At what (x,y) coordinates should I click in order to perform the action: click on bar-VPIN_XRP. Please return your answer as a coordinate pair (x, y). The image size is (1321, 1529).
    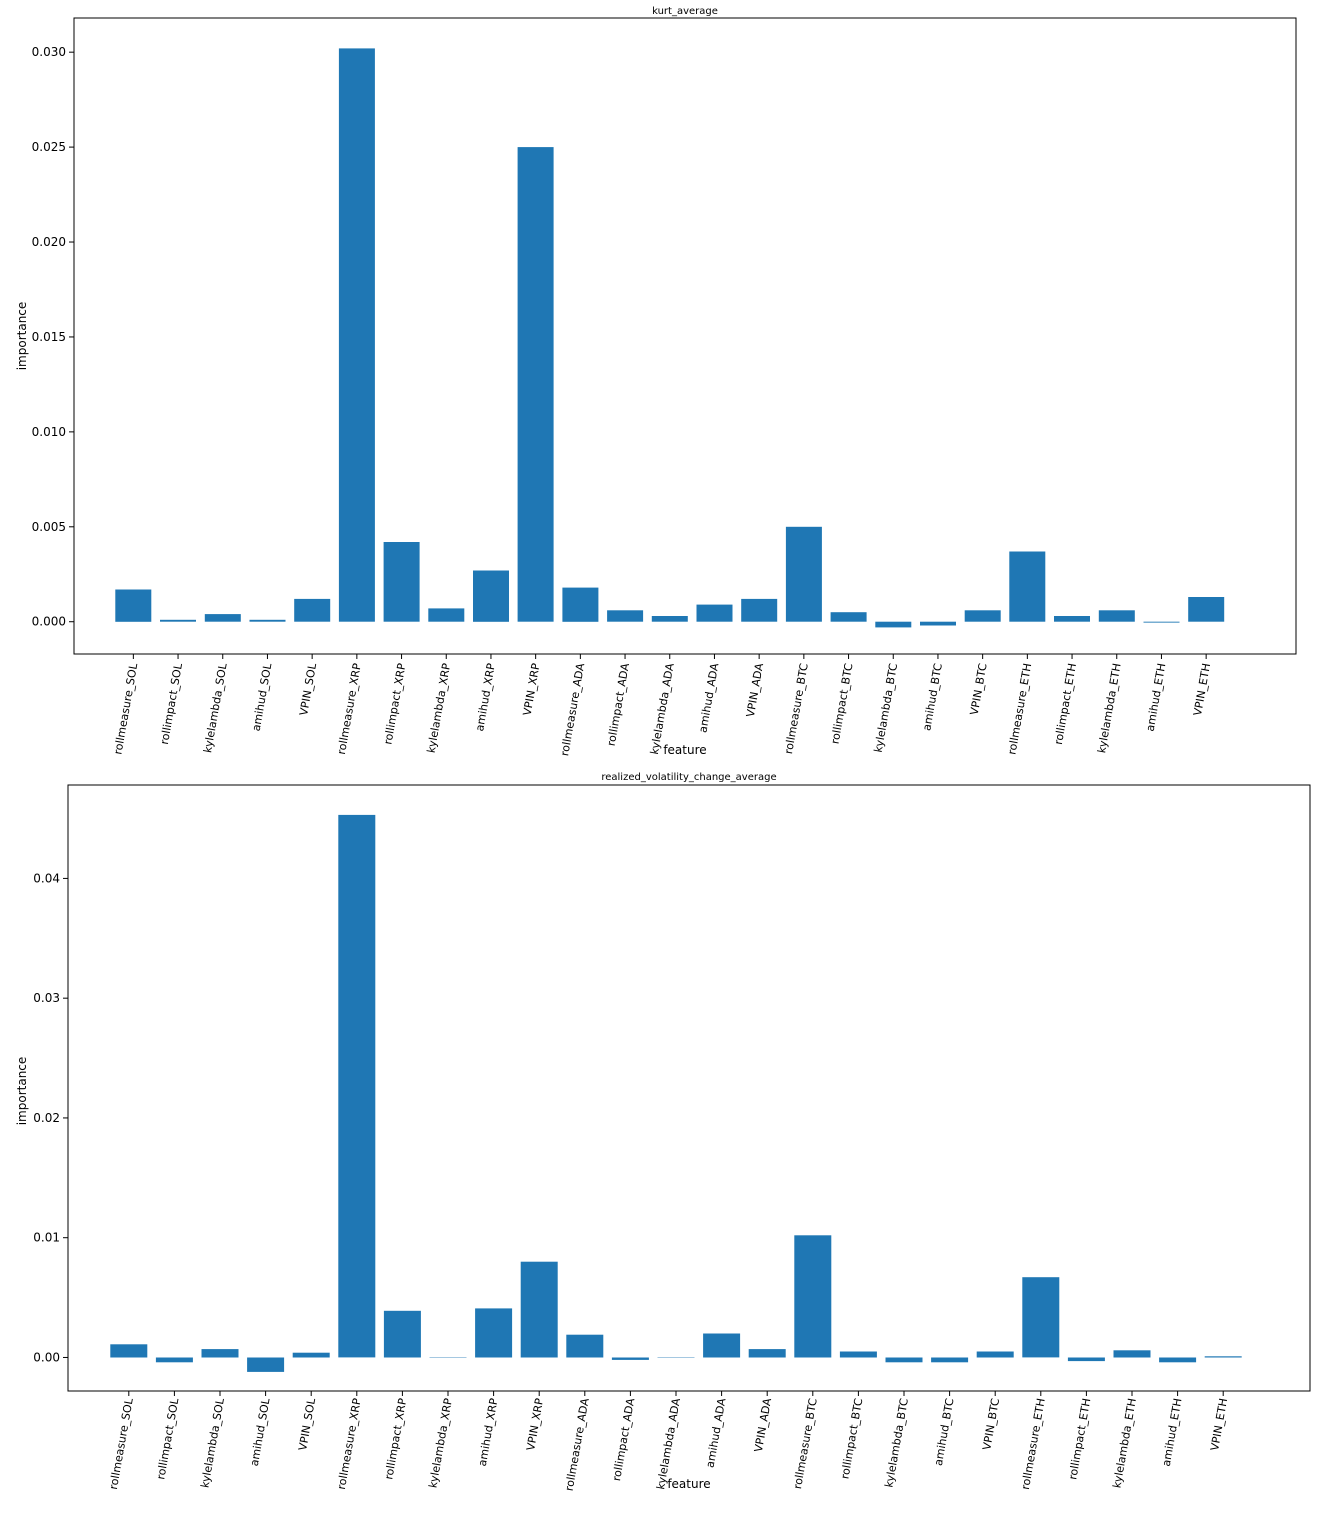
    Looking at the image, I should click on (535, 384).